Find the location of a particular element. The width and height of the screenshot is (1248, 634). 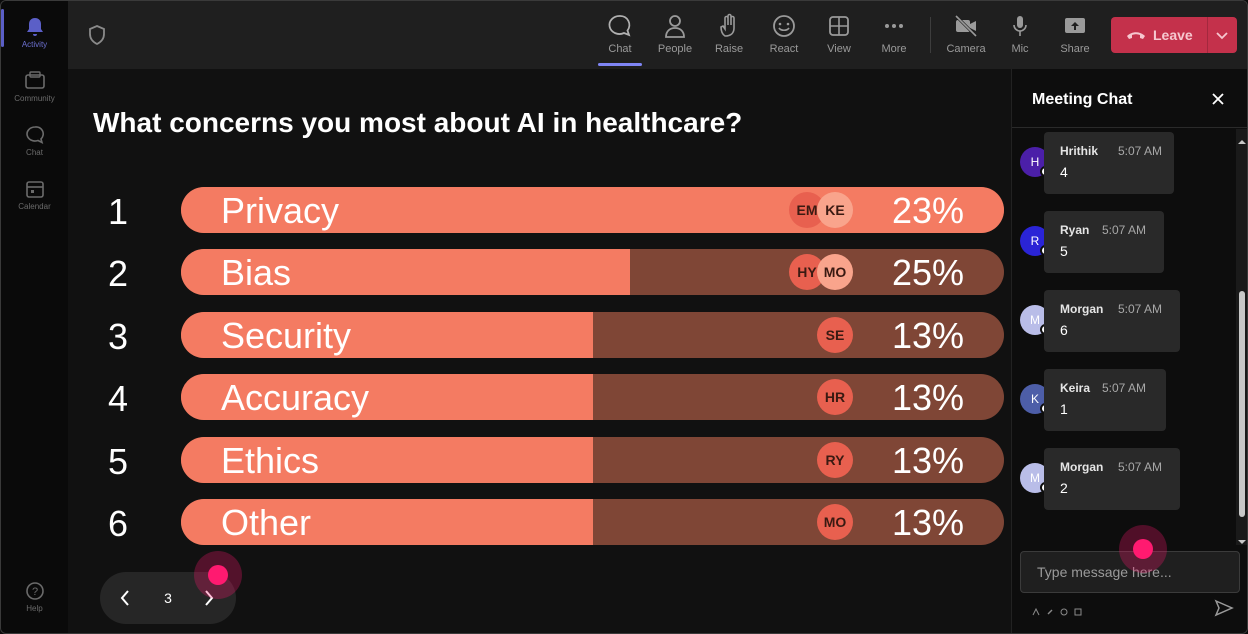

option-label: Accuracy is located at coordinates (295, 397).